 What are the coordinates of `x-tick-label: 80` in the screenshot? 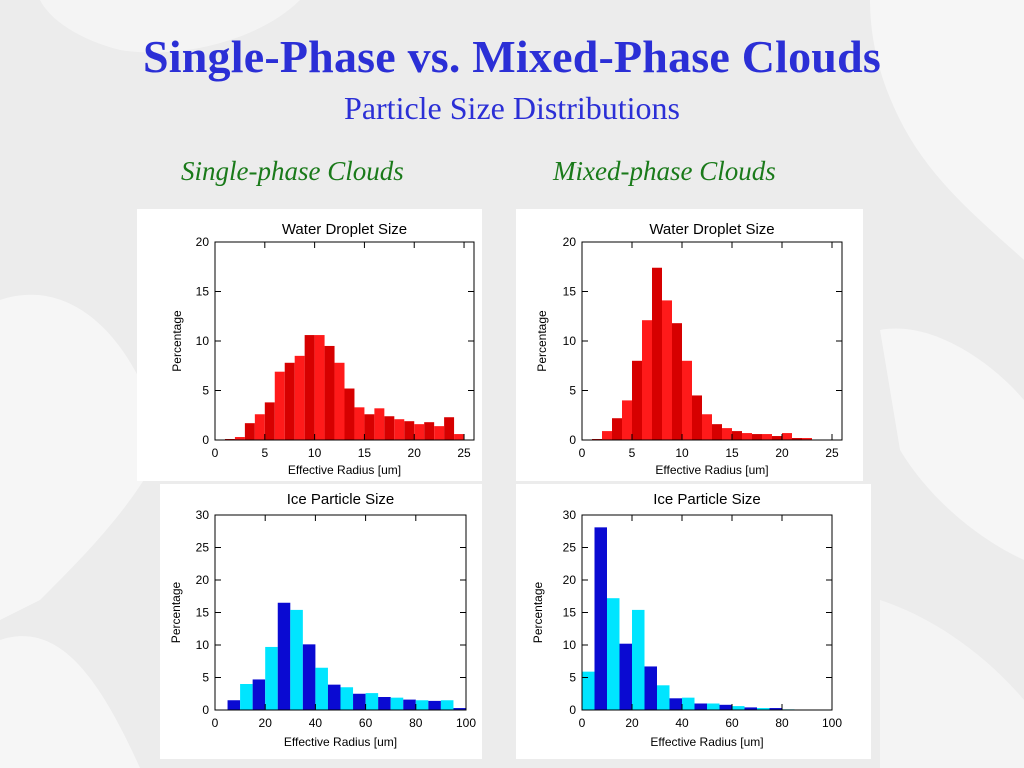 It's located at (416, 723).